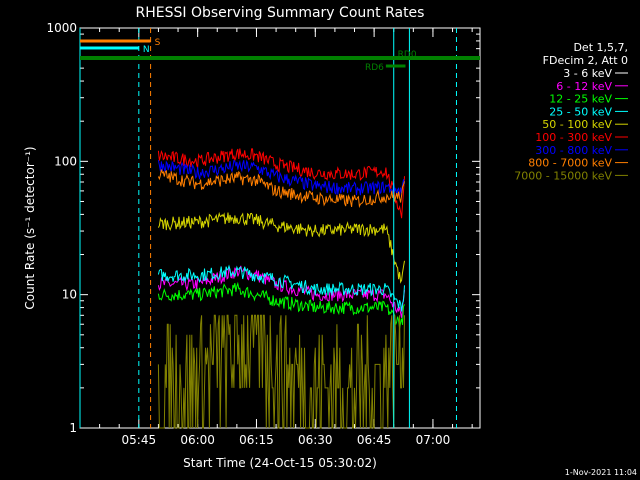 This screenshot has width=640, height=480. I want to click on x-tick-label: 06:30, so click(315, 440).